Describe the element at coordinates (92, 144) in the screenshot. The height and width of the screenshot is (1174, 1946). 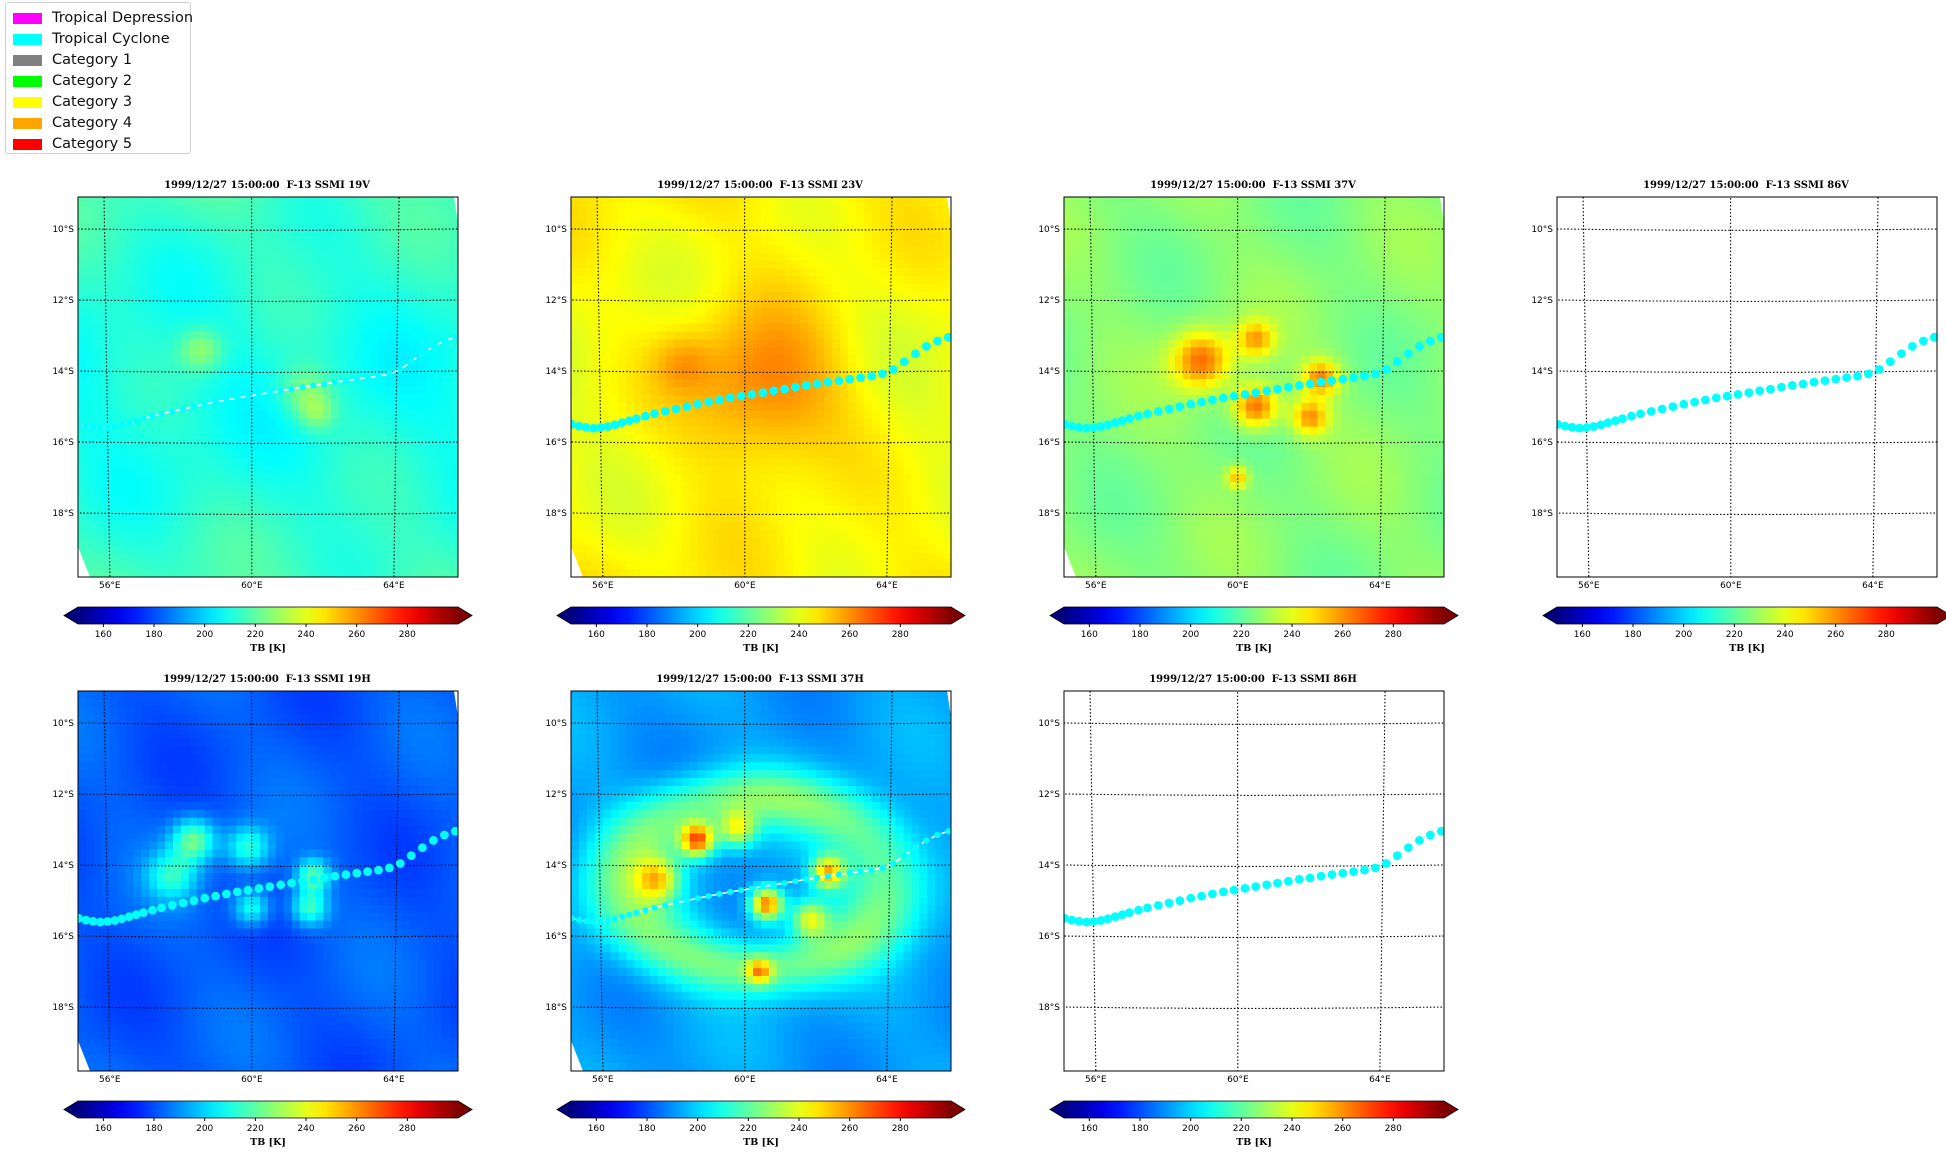
I see `legend-label: Category 5` at that location.